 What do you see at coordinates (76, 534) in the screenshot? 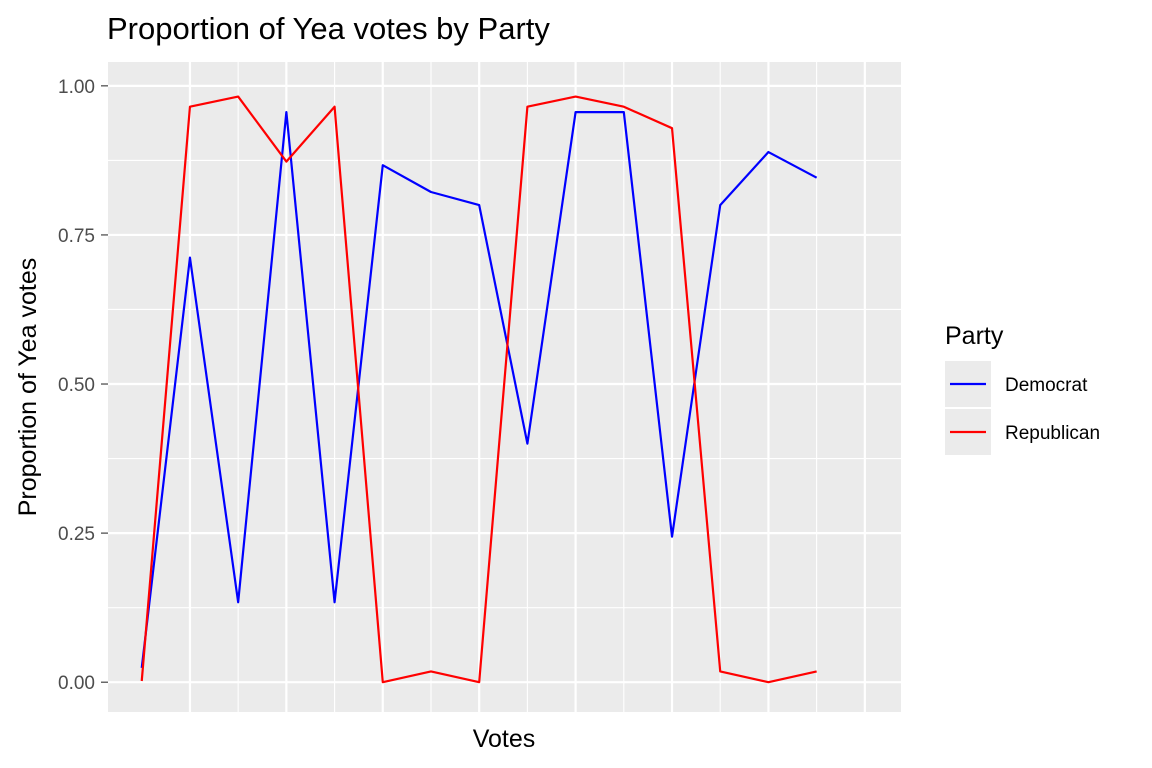
I see `y-tick-label: 0.25` at bounding box center [76, 534].